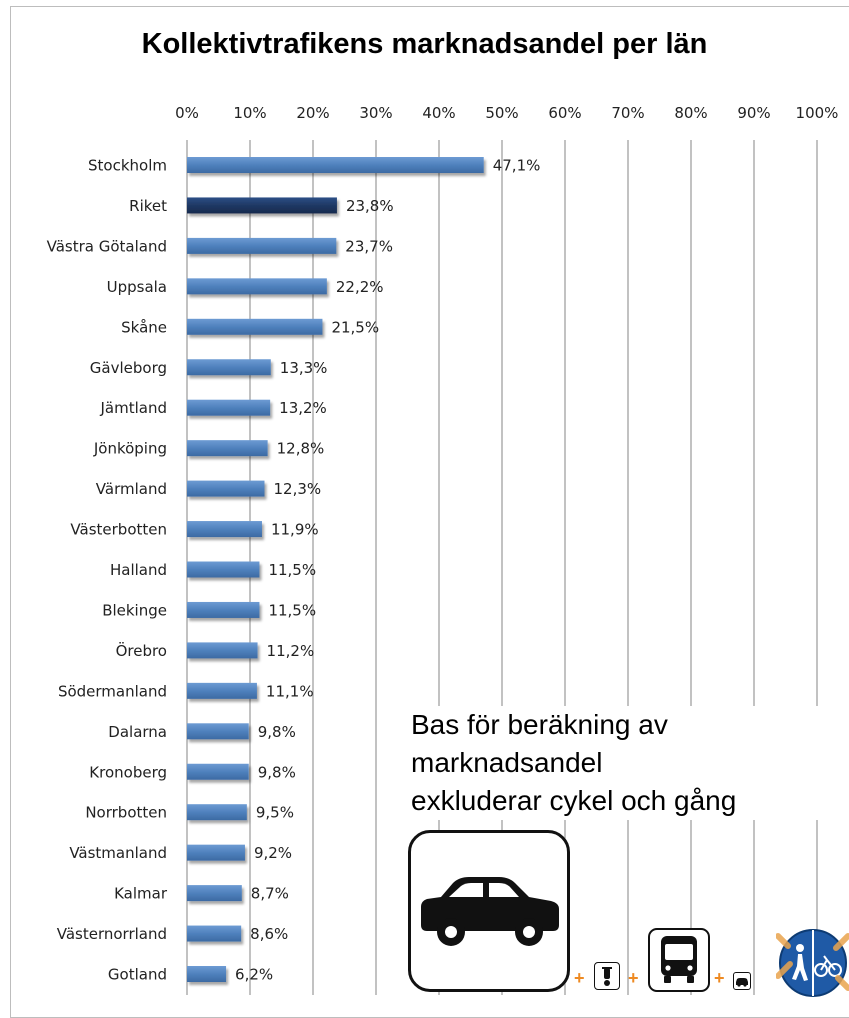 This screenshot has height=1018, width=849. Describe the element at coordinates (360, 287) in the screenshot. I see `data-label: 22,2%` at that location.